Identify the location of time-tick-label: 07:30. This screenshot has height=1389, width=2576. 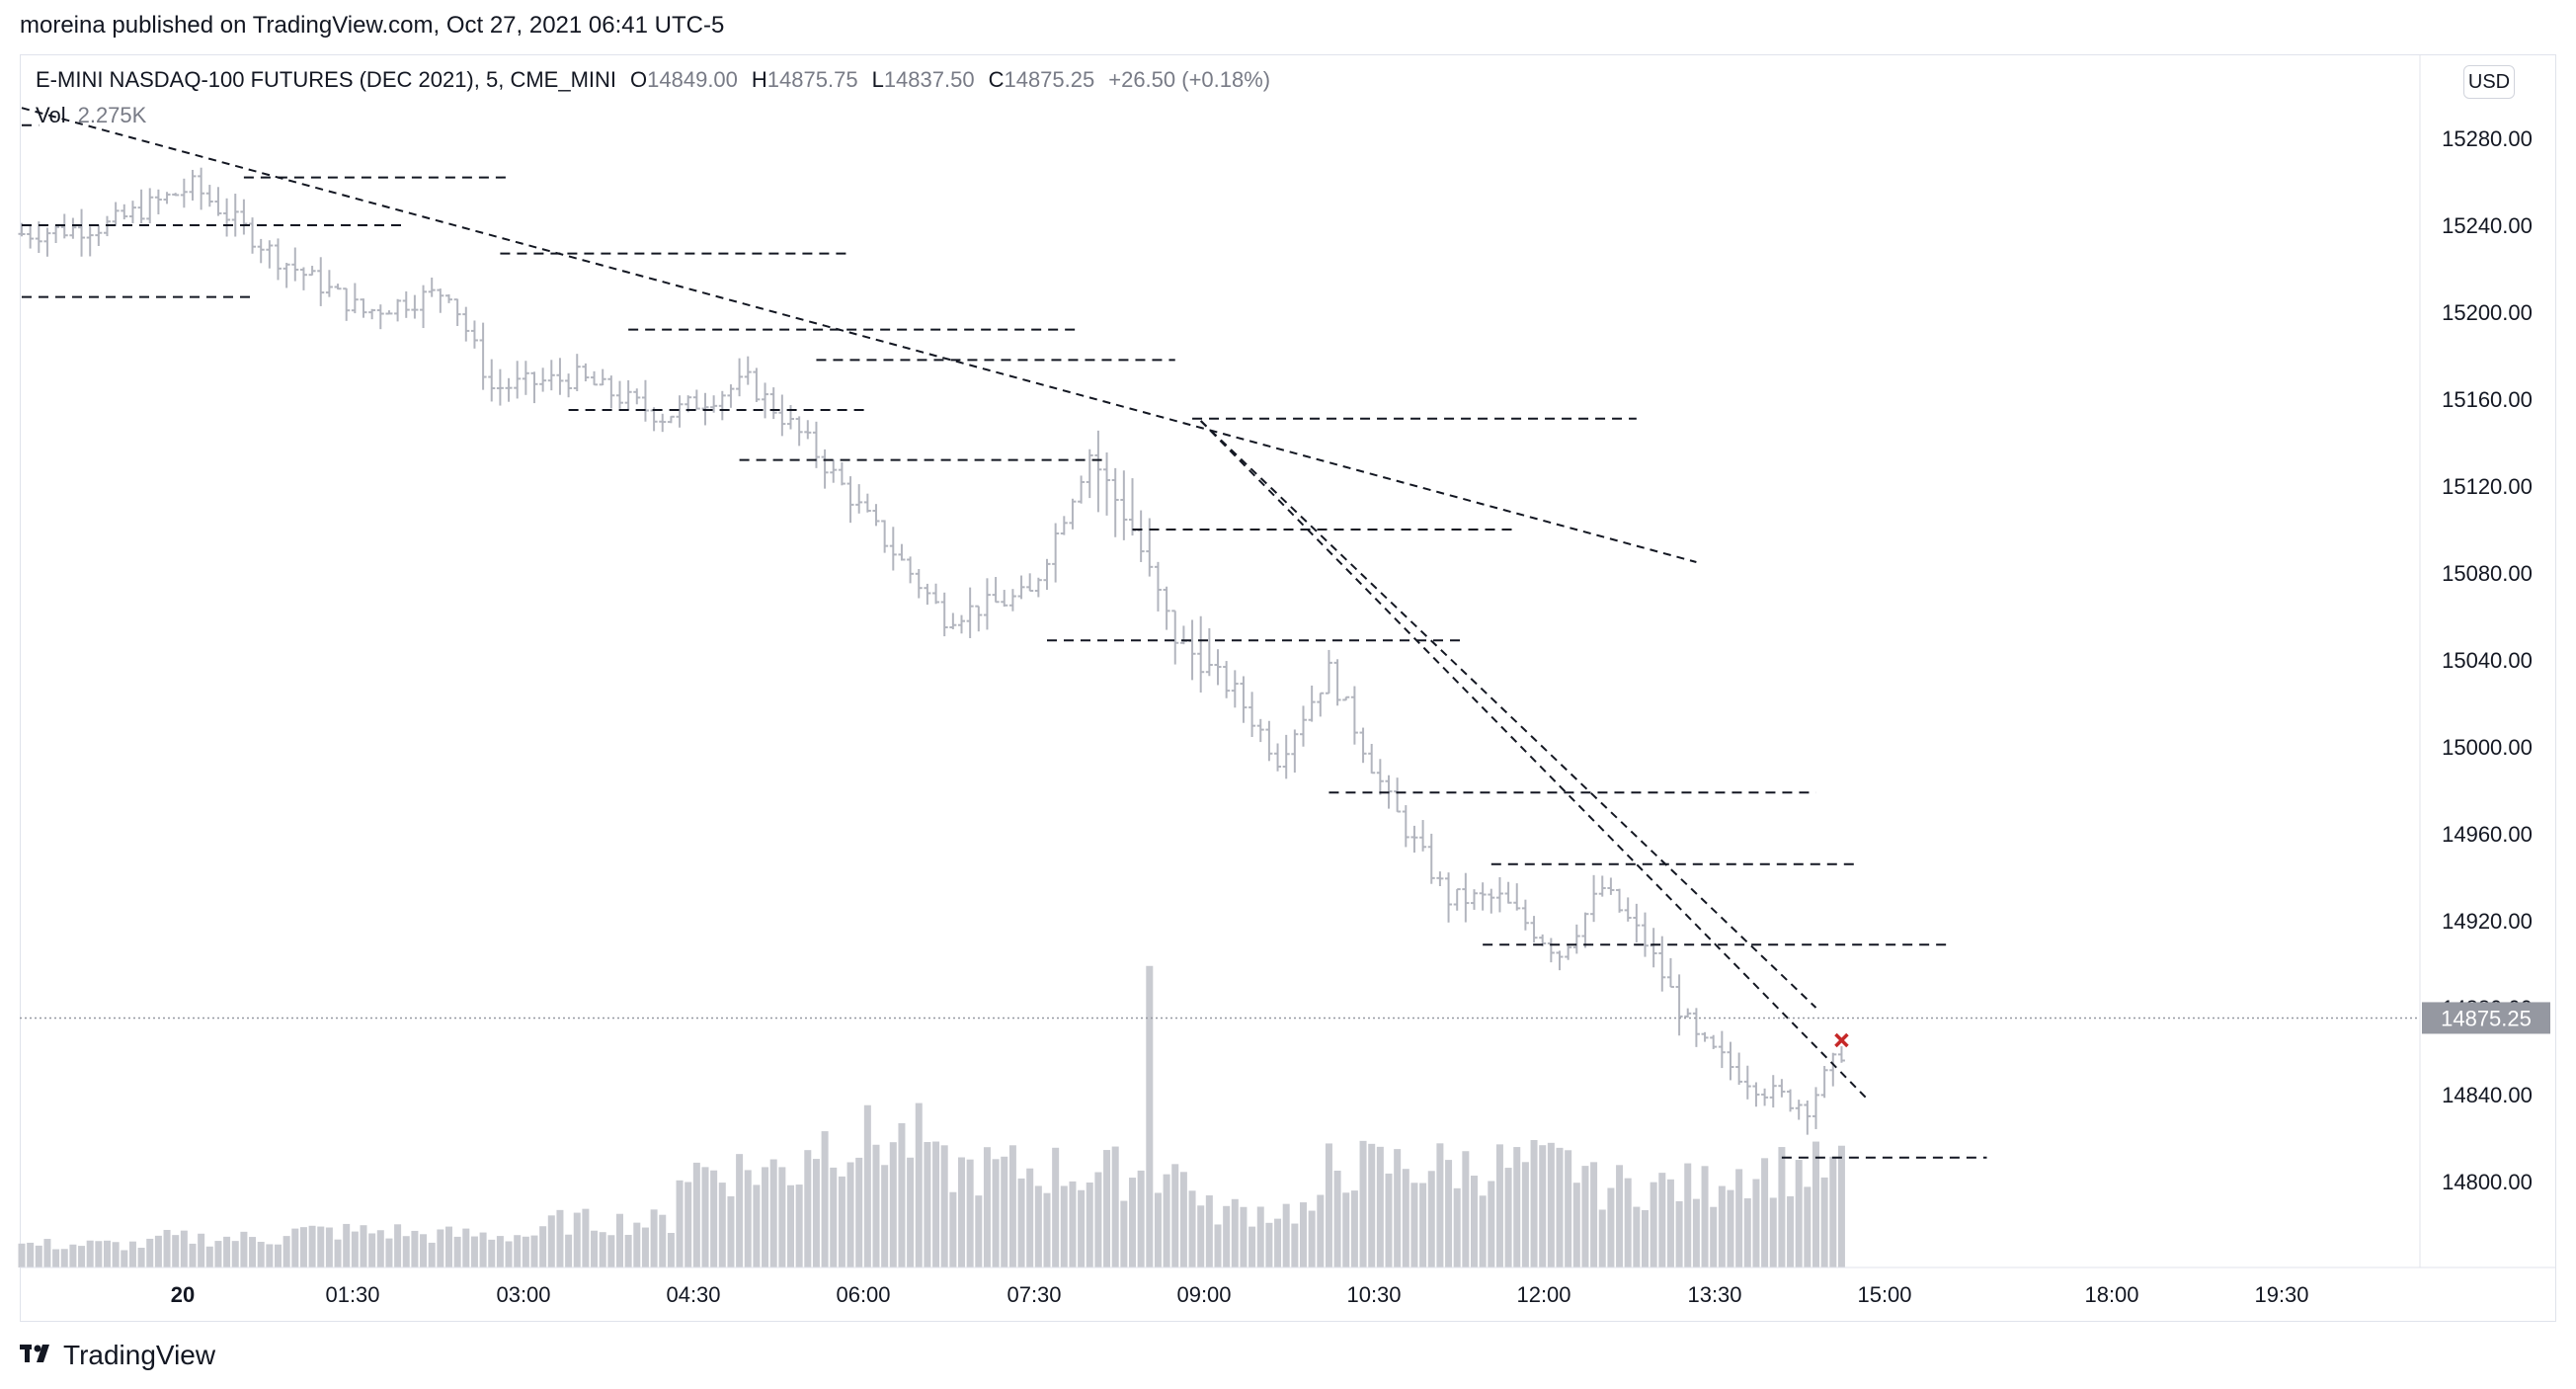
(1033, 1295).